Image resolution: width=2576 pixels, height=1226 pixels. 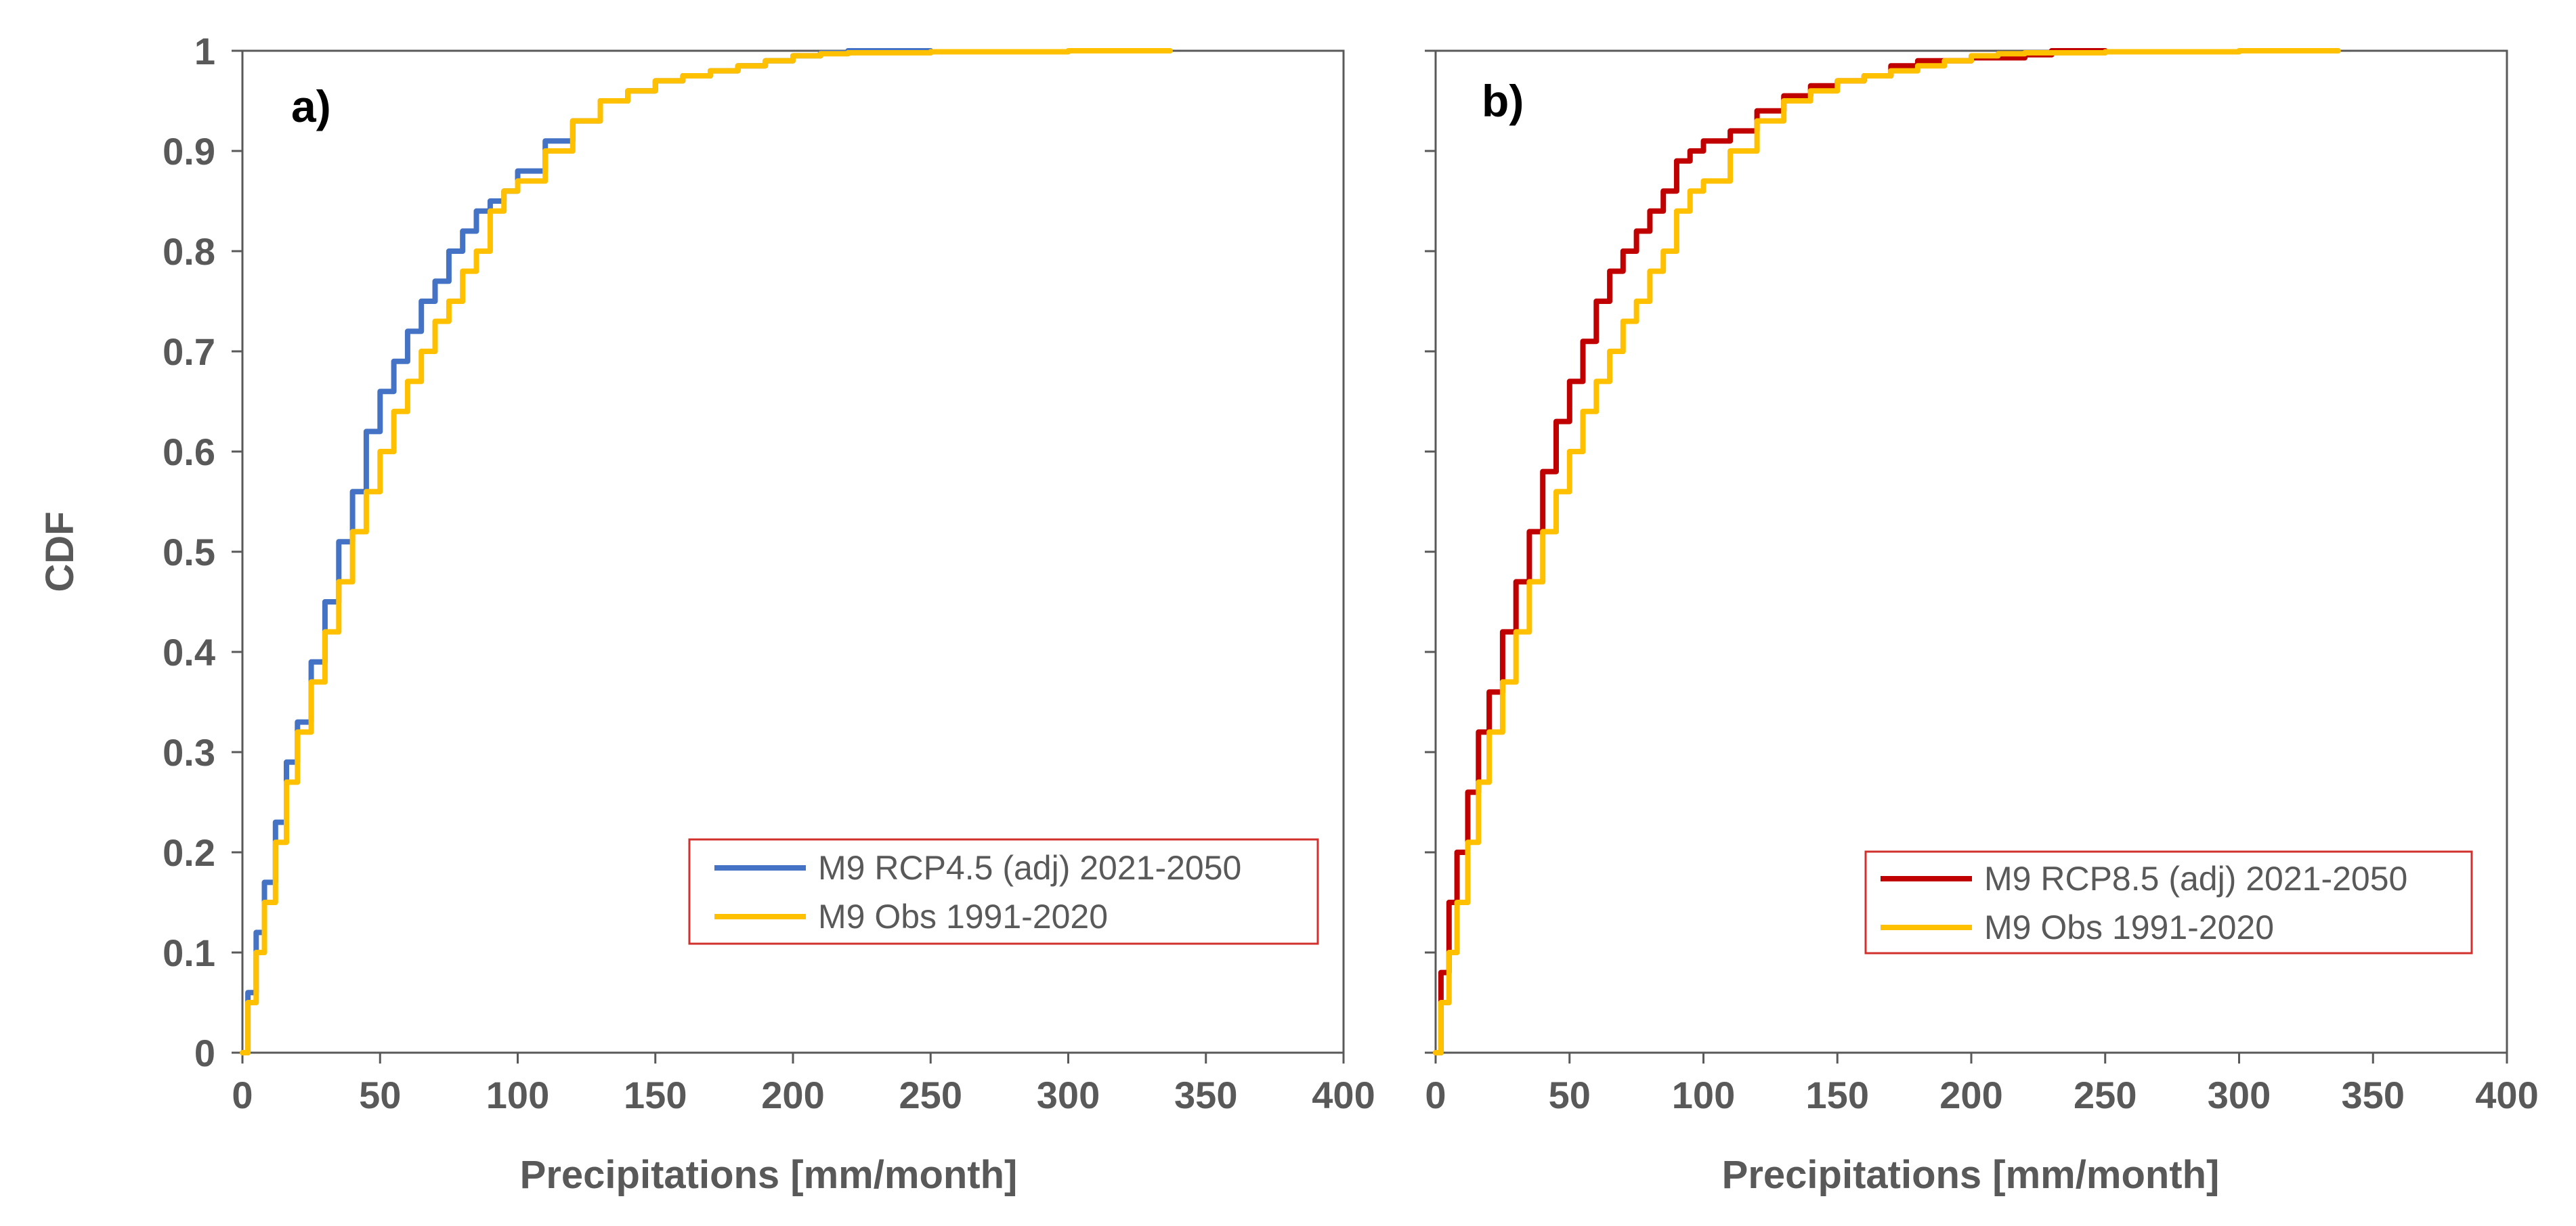 What do you see at coordinates (769, 1175) in the screenshot?
I see `x-axis-title-a: Precipitations [mm/month]` at bounding box center [769, 1175].